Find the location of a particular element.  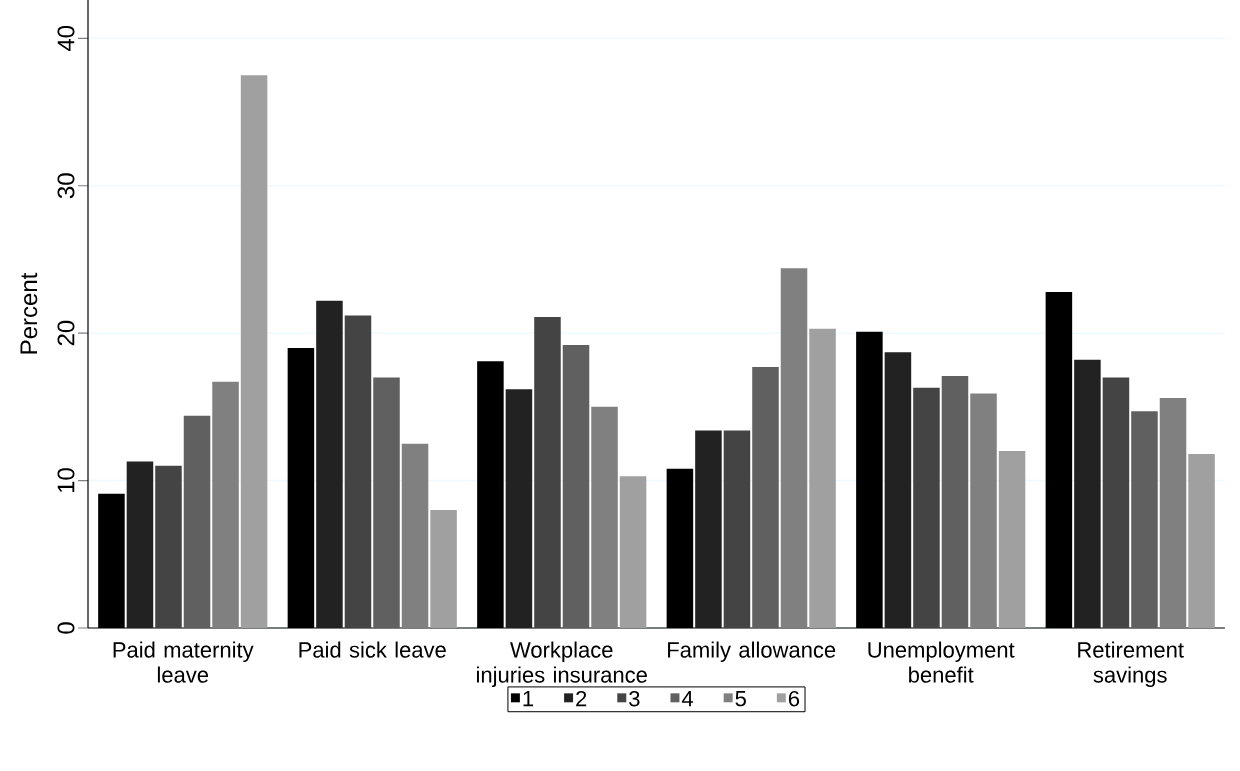

y-tick-label: 30 is located at coordinates (66, 186).